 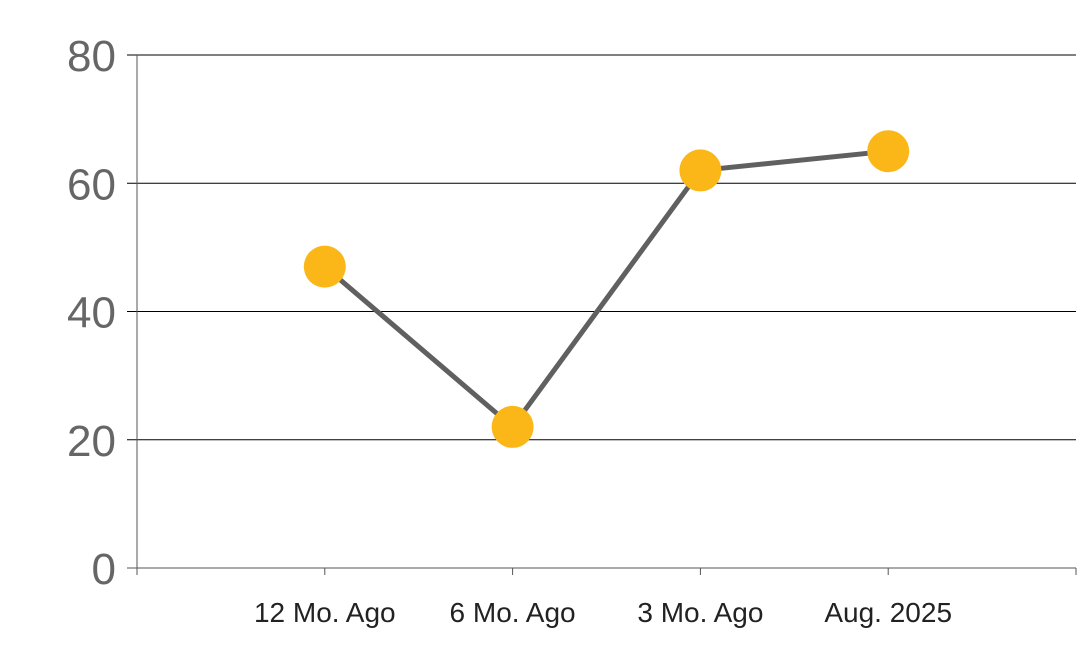 What do you see at coordinates (603, 612) in the screenshot?
I see `x-tick-labels: 12 Mo. Ago 6 Mo. Ago 3 Mo. Ago Aug. 2025` at bounding box center [603, 612].